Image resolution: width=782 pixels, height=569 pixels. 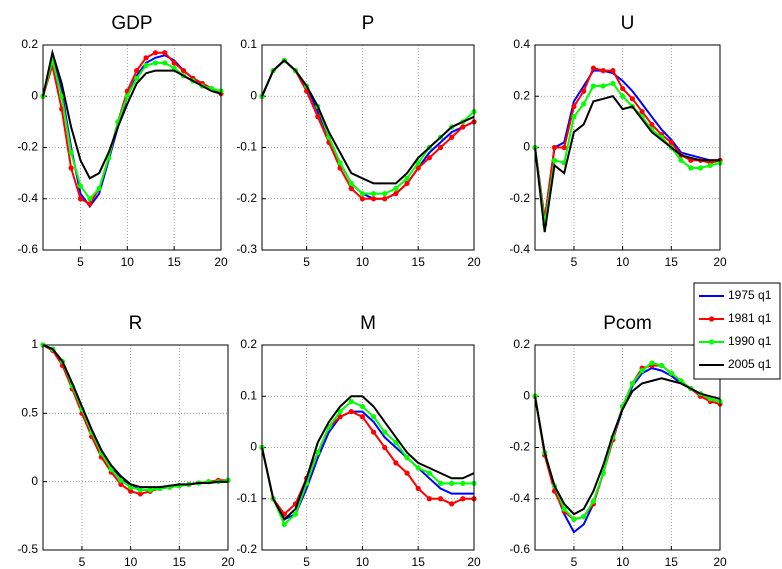 I want to click on subplot: -0.6 -0.4 -0.2 0 0.2 5 10 15 20 Pcom, so click(x=618, y=441).